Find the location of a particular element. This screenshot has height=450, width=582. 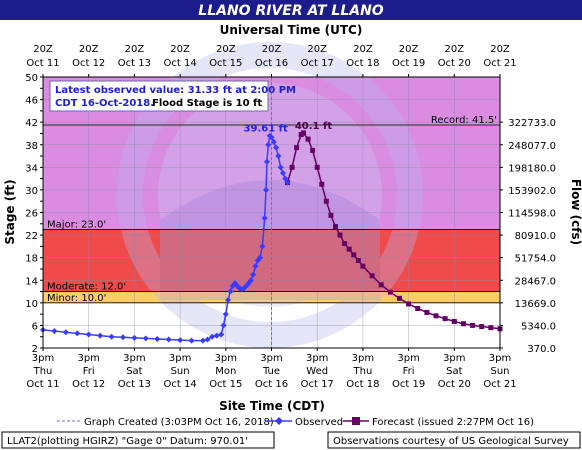

y-tick-label: 22 is located at coordinates (31, 236).